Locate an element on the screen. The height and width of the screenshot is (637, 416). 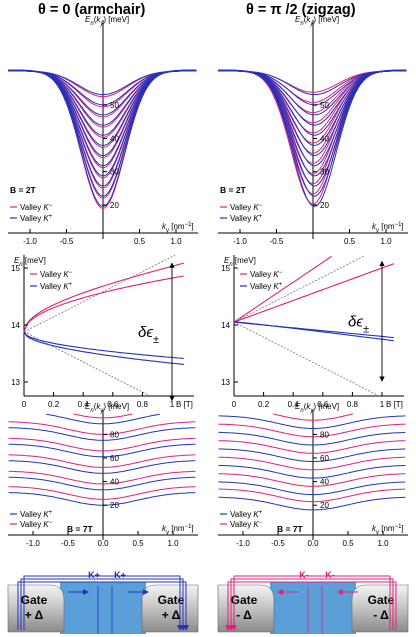
armchair-title: θ = 0 (armchair) is located at coordinates (92, 10).